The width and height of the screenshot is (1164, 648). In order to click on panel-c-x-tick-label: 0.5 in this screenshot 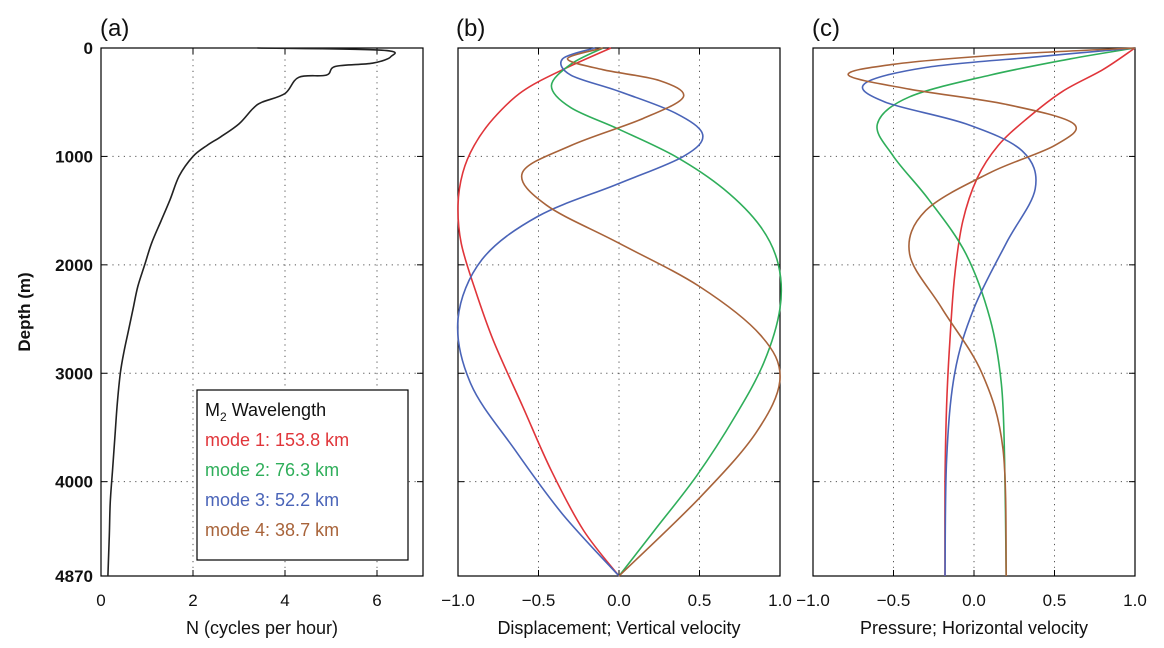, I will do `click(1055, 600)`.